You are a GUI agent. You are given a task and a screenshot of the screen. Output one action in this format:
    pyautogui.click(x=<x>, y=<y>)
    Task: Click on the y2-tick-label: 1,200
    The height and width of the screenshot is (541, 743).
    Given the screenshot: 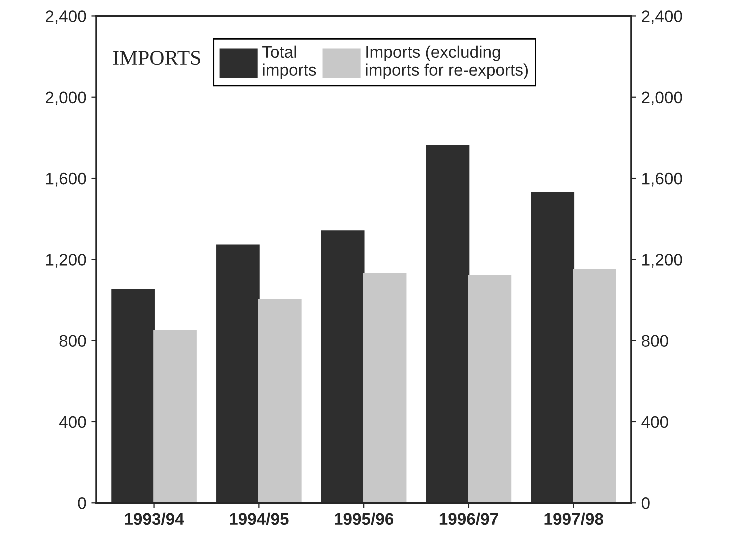 What is the action you would take?
    pyautogui.click(x=662, y=261)
    